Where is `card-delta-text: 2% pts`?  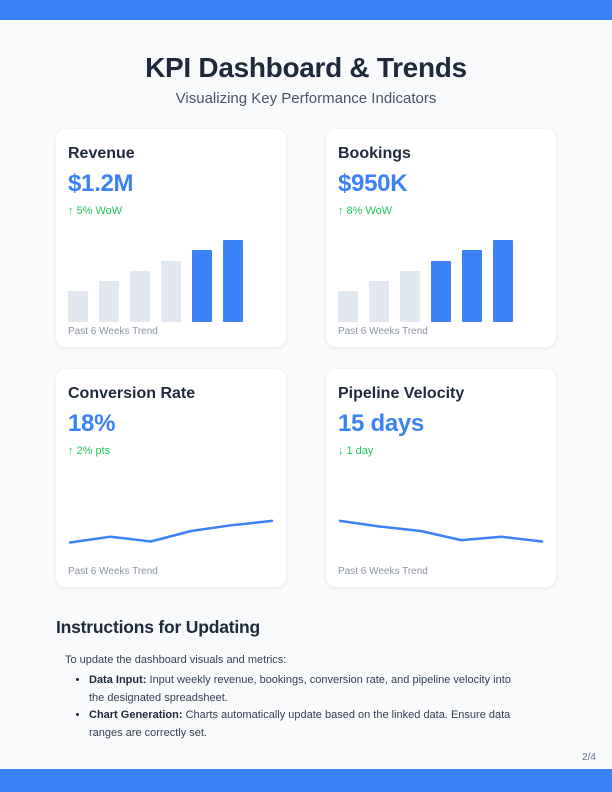 card-delta-text: 2% pts is located at coordinates (93, 451).